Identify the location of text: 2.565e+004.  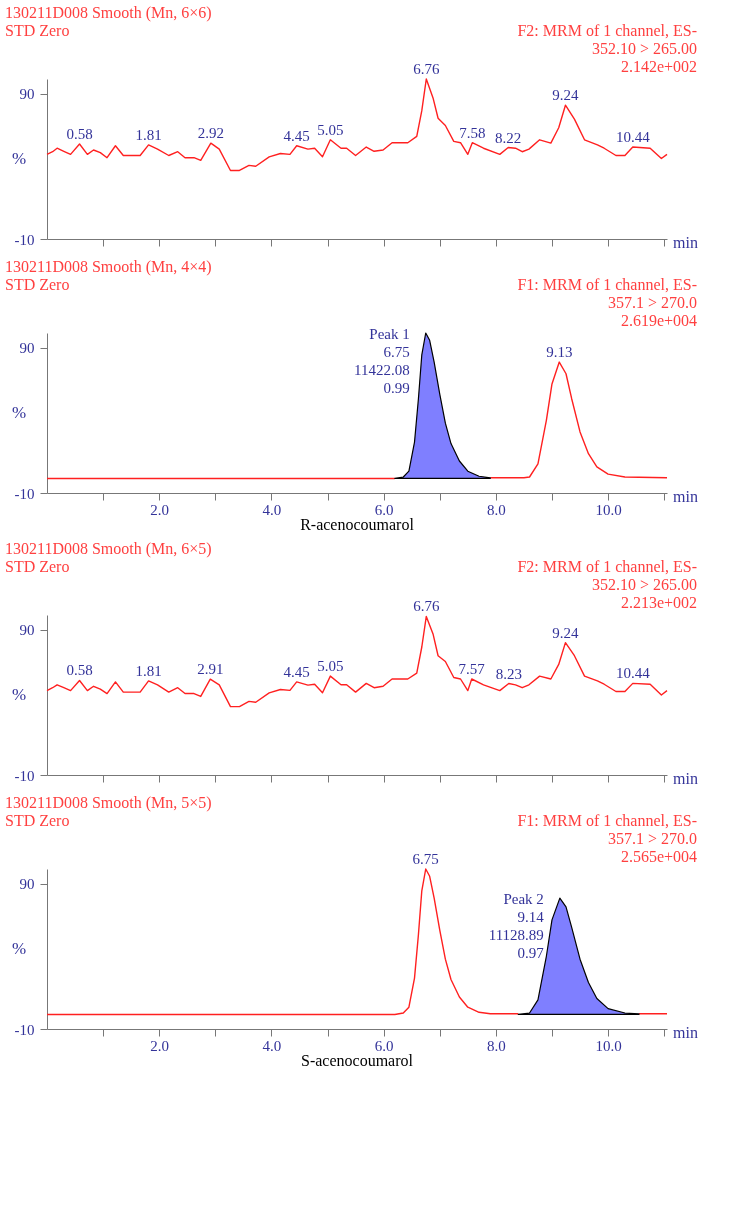
(658, 856).